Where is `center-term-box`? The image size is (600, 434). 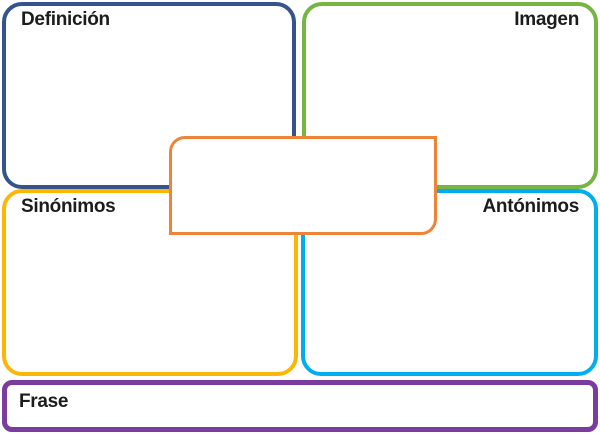
center-term-box is located at coordinates (303, 185).